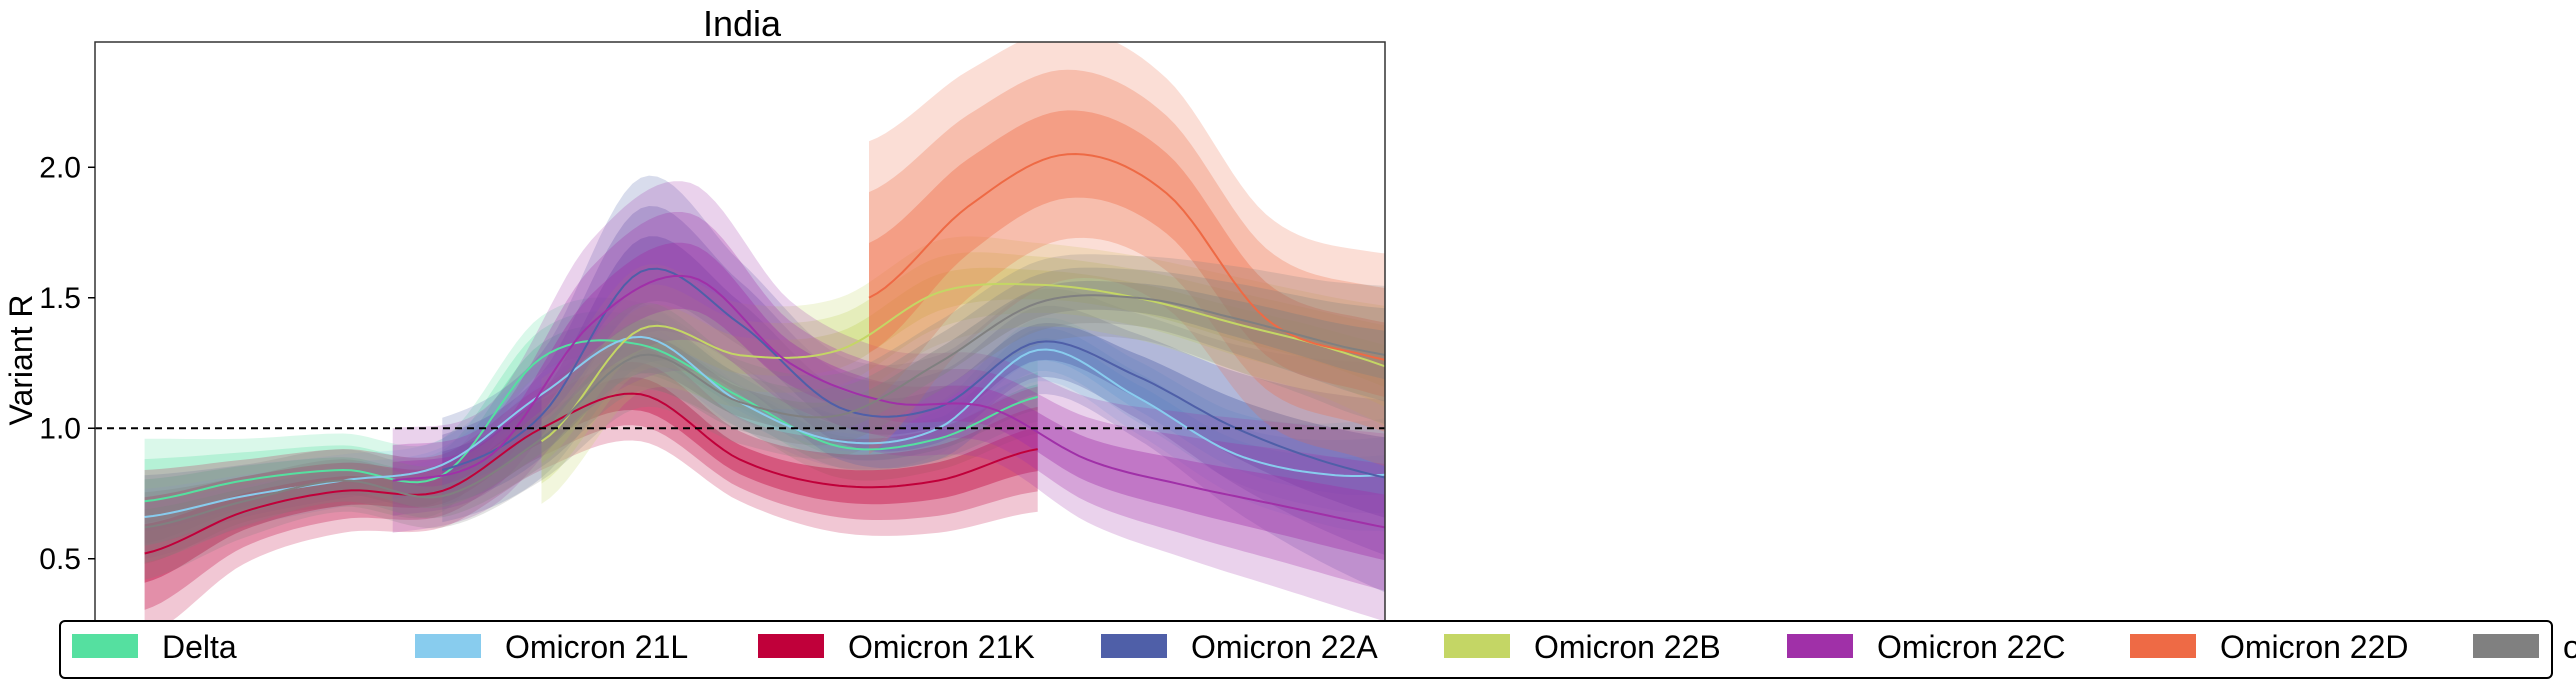 Image resolution: width=2576 pixels, height=683 pixels. Describe the element at coordinates (21, 359) in the screenshot. I see `y-axis-label: Variant R` at that location.